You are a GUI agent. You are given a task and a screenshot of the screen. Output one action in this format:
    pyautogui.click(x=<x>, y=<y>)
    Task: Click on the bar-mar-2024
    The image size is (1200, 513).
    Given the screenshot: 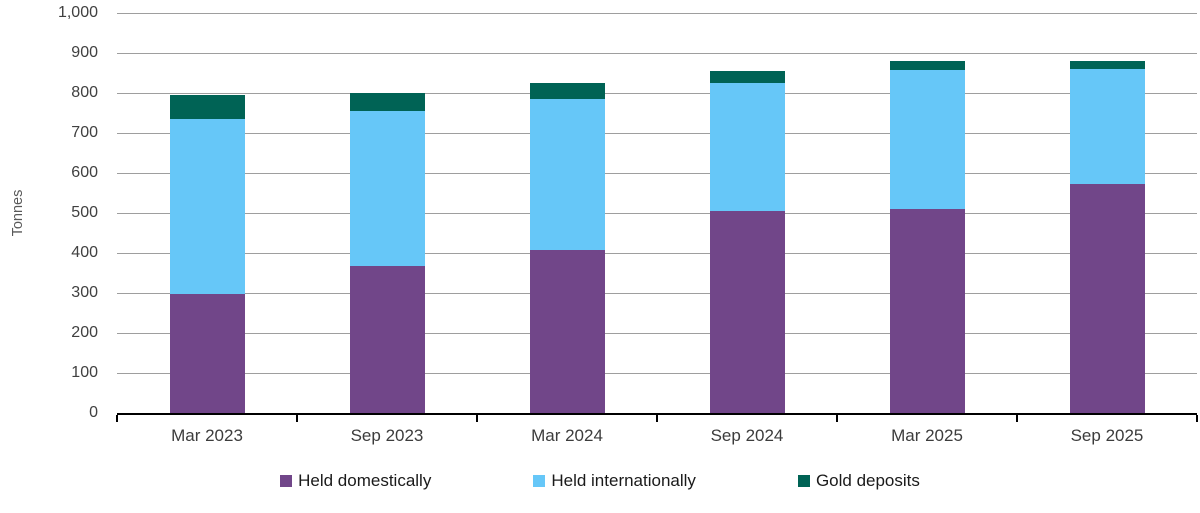 What is the action you would take?
    pyautogui.click(x=567, y=248)
    